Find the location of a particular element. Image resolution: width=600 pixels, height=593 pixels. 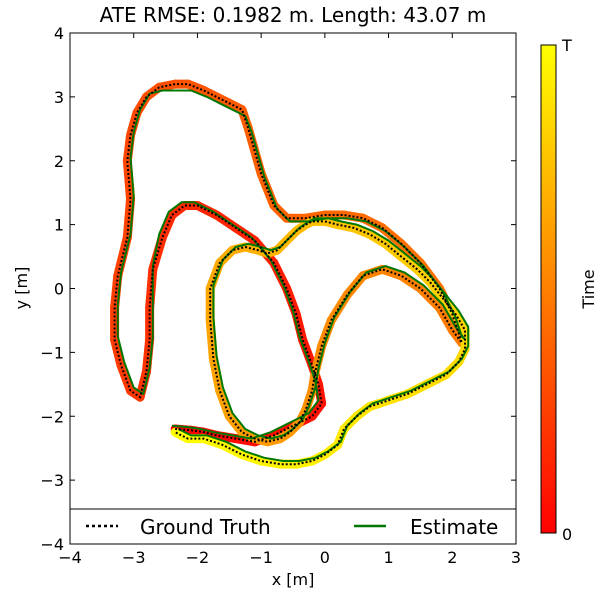

x-tick-label: 1 is located at coordinates (388, 557).